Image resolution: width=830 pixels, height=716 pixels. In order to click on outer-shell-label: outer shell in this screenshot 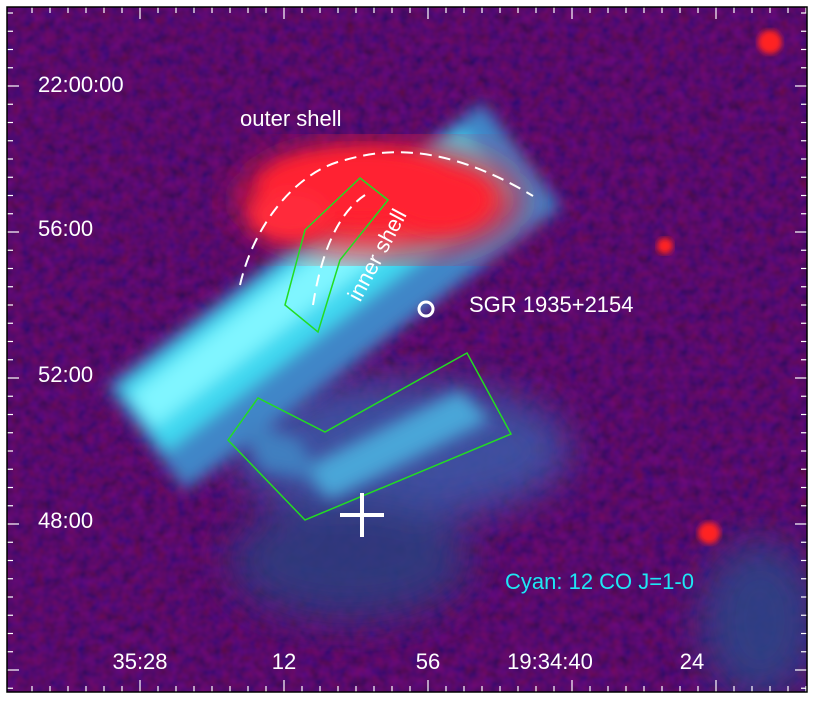, I will do `click(291, 118)`.